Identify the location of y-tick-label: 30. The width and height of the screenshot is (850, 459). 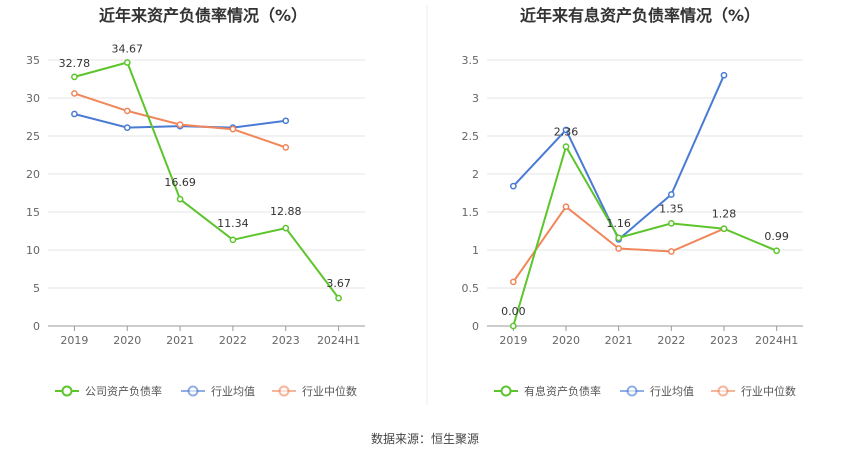
(33, 98).